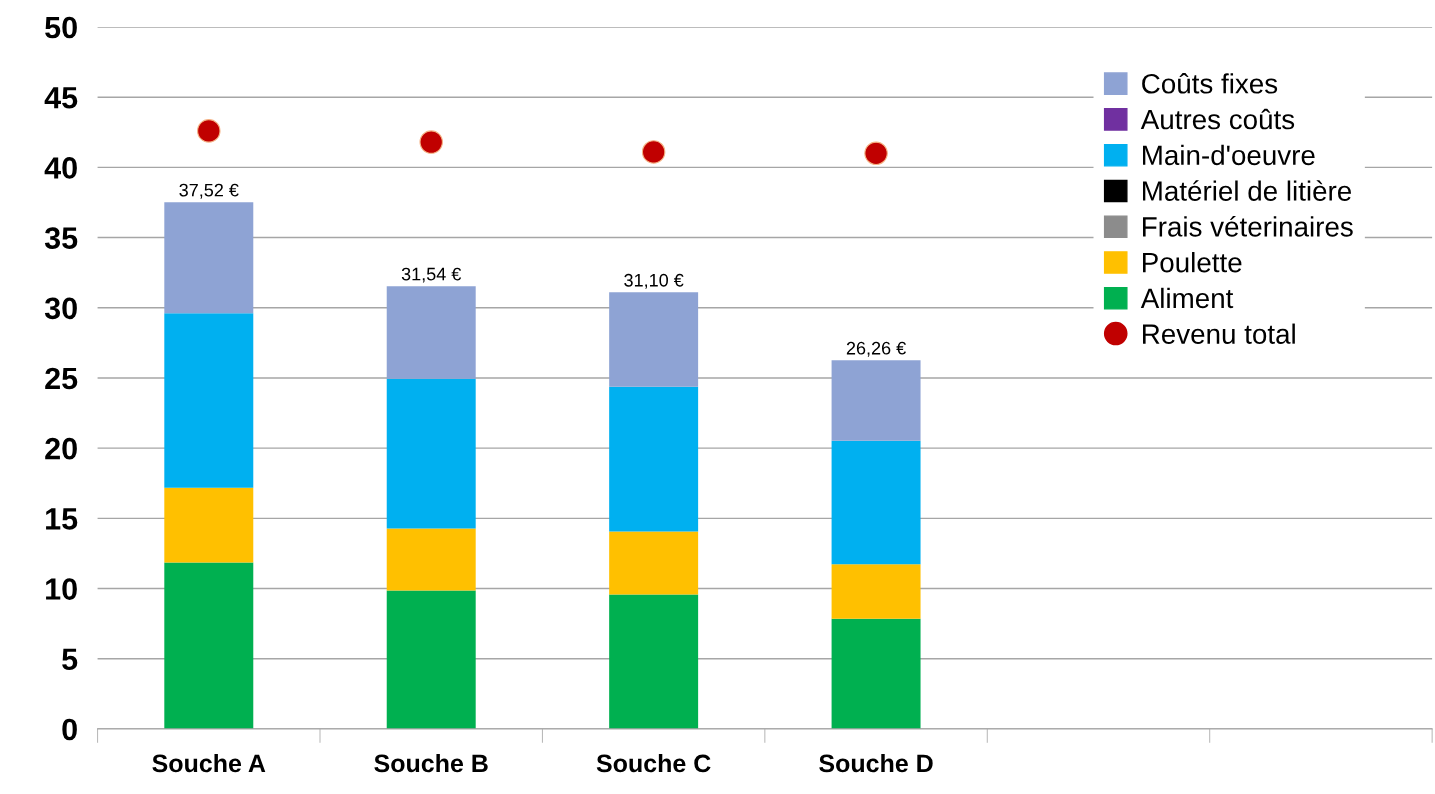 The height and width of the screenshot is (794, 1435). What do you see at coordinates (69, 729) in the screenshot?
I see `y-tick-label: 0` at bounding box center [69, 729].